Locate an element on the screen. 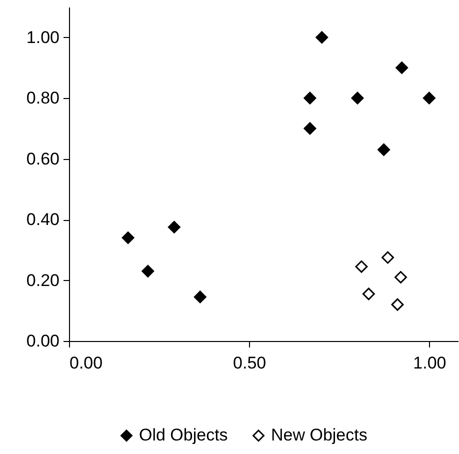 The width and height of the screenshot is (459, 454). x-tick-label: 0.50 is located at coordinates (249, 363).